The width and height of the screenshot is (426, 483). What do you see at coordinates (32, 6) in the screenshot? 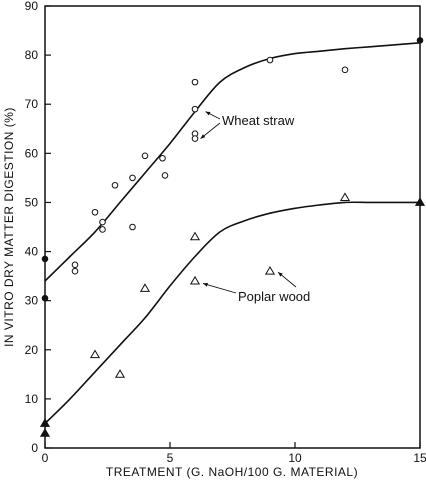
I see `y-tick-label: 90` at bounding box center [32, 6].